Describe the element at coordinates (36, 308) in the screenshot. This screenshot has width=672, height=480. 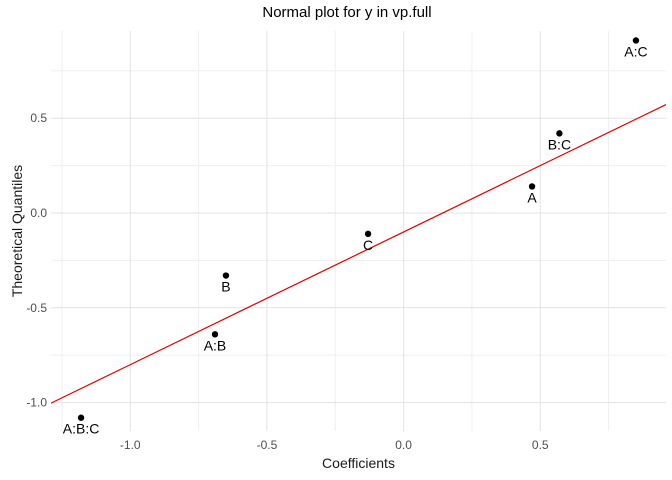
I see `y-tick-label: -0.5` at that location.